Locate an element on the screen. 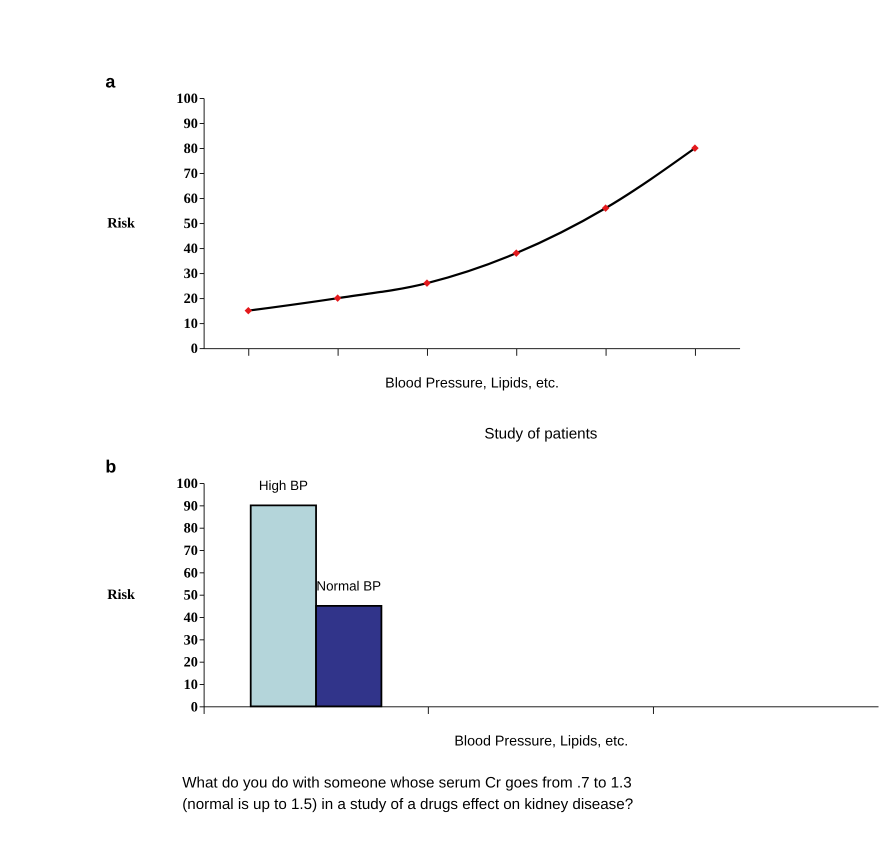  text: a is located at coordinates (110, 81).